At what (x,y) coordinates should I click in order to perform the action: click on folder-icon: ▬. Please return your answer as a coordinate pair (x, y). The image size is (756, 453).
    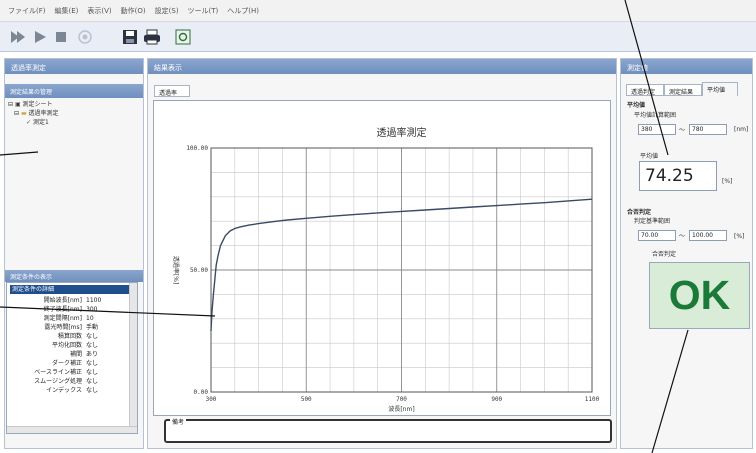
    Looking at the image, I should click on (23, 113).